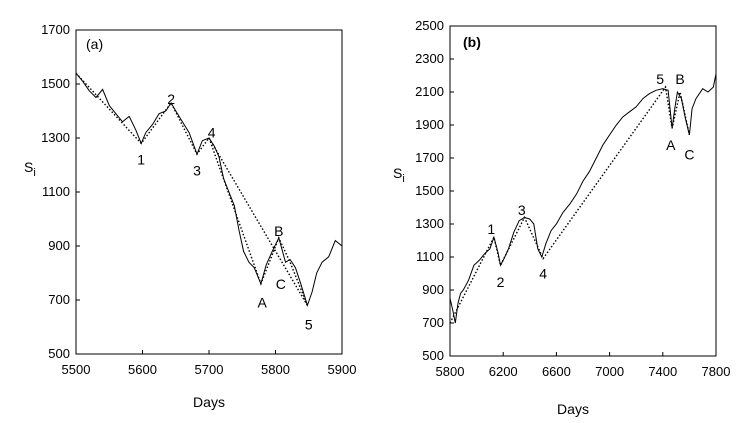  Describe the element at coordinates (662, 371) in the screenshot. I see `x-tick-label: 7400` at that location.